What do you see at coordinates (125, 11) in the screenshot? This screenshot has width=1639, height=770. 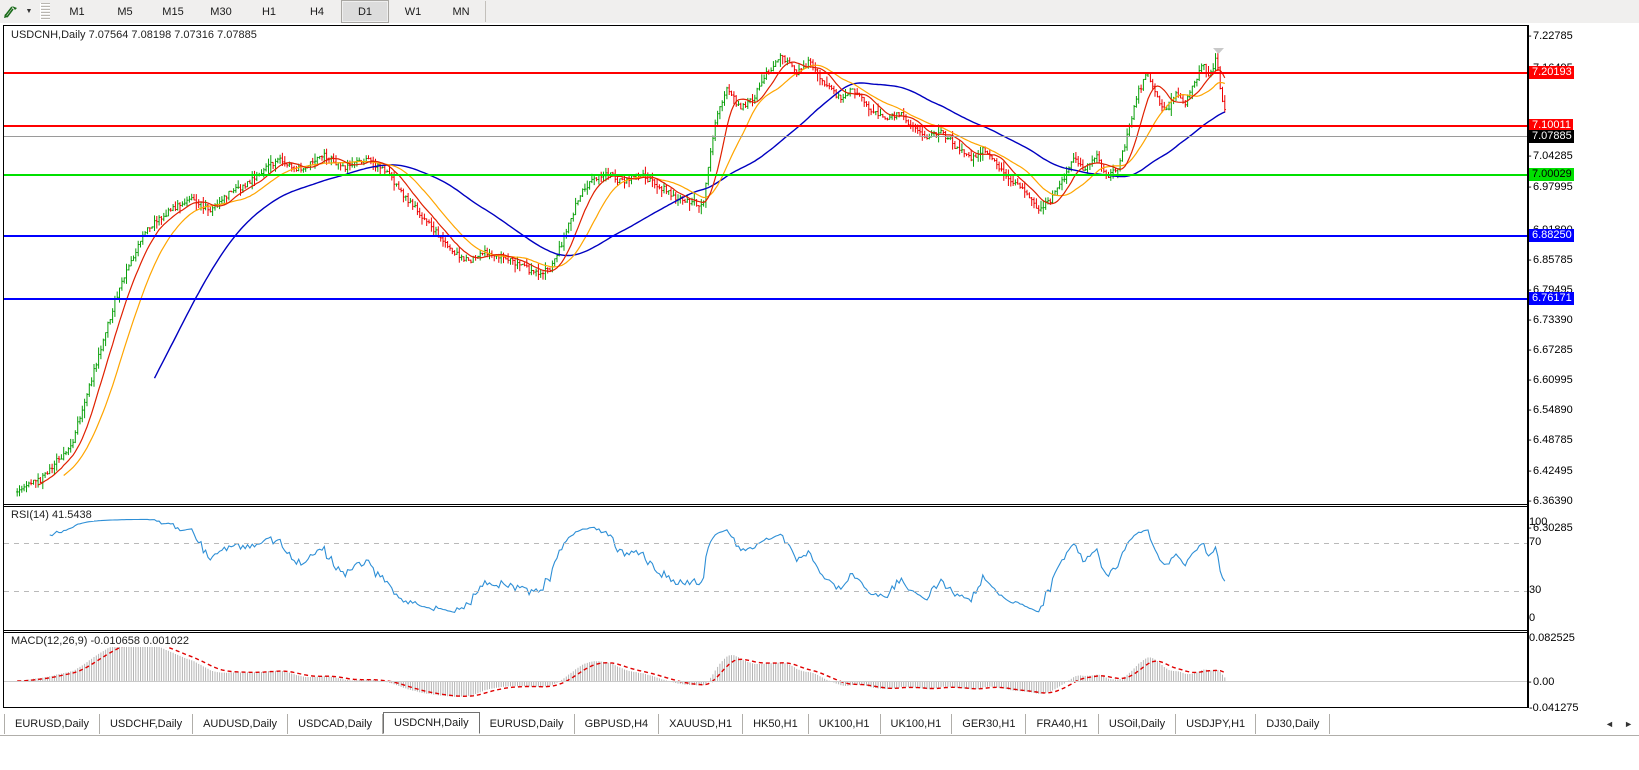 I see `timeframe-m5: M5` at bounding box center [125, 11].